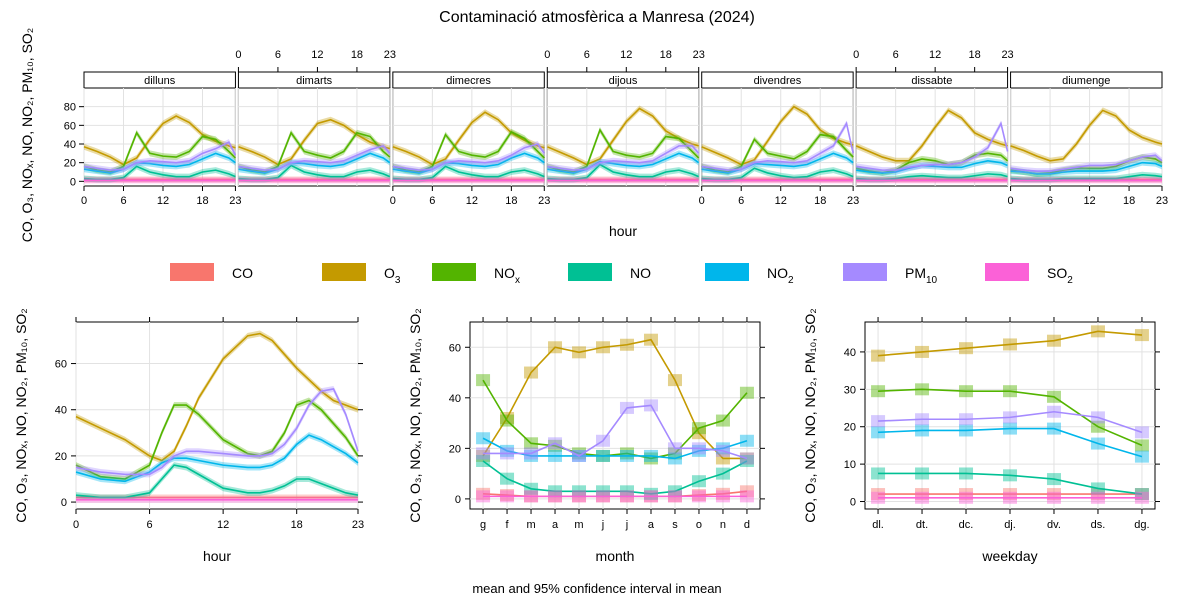  I want to click on x-tick-label: dv., so click(1054, 525).